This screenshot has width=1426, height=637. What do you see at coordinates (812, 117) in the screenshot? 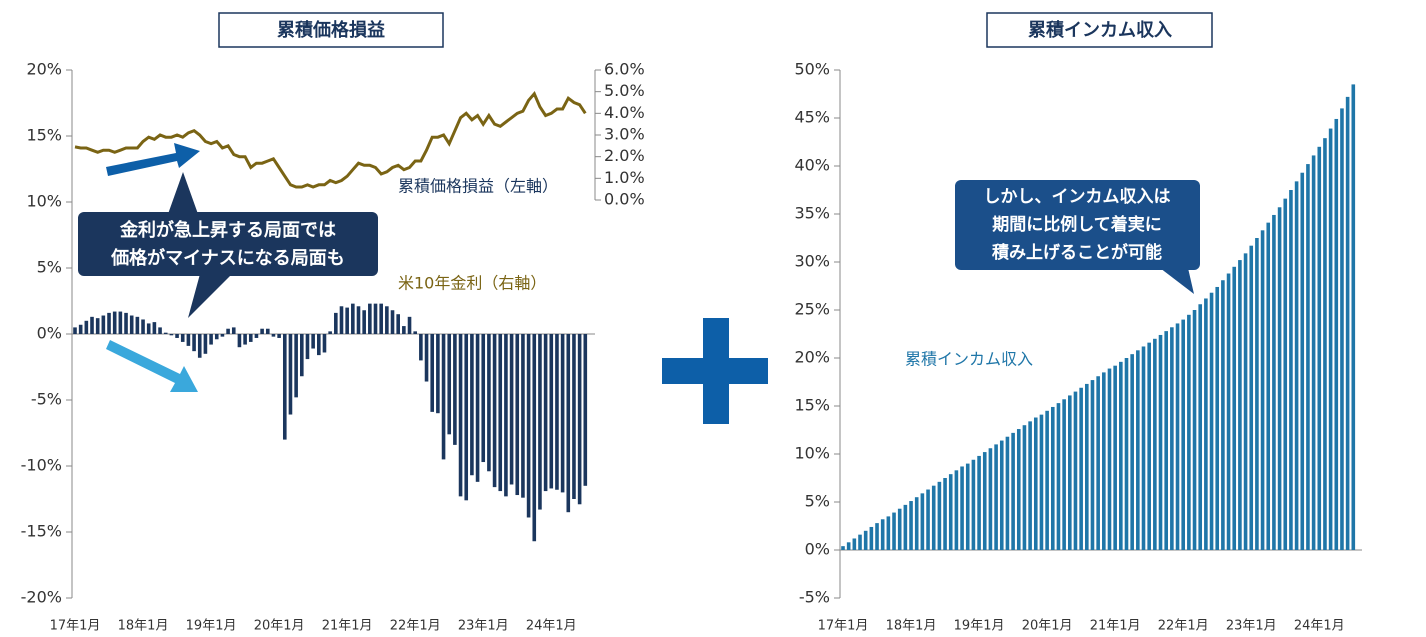
I see `y-tick-label: 45%` at bounding box center [812, 117].